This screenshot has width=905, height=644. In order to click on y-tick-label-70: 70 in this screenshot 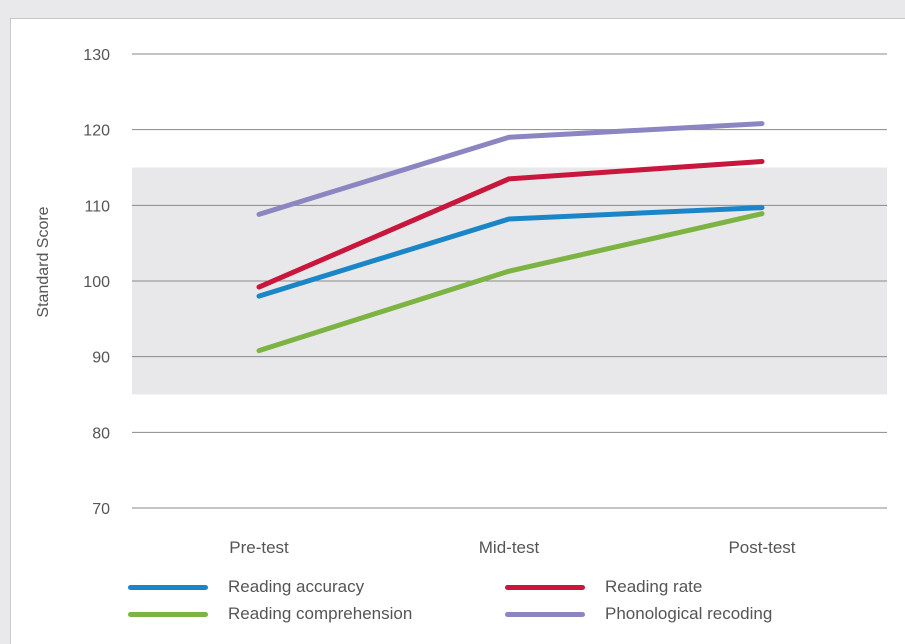, I will do `click(101, 509)`.